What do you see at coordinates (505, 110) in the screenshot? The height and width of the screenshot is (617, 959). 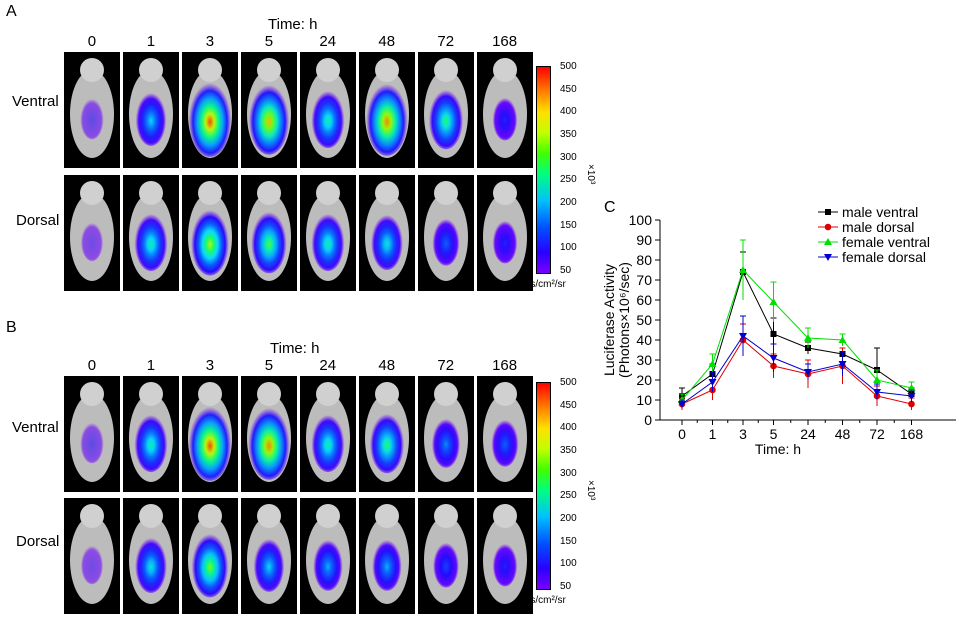 I see `panel-a-mouse-image-ventral-168h` at bounding box center [505, 110].